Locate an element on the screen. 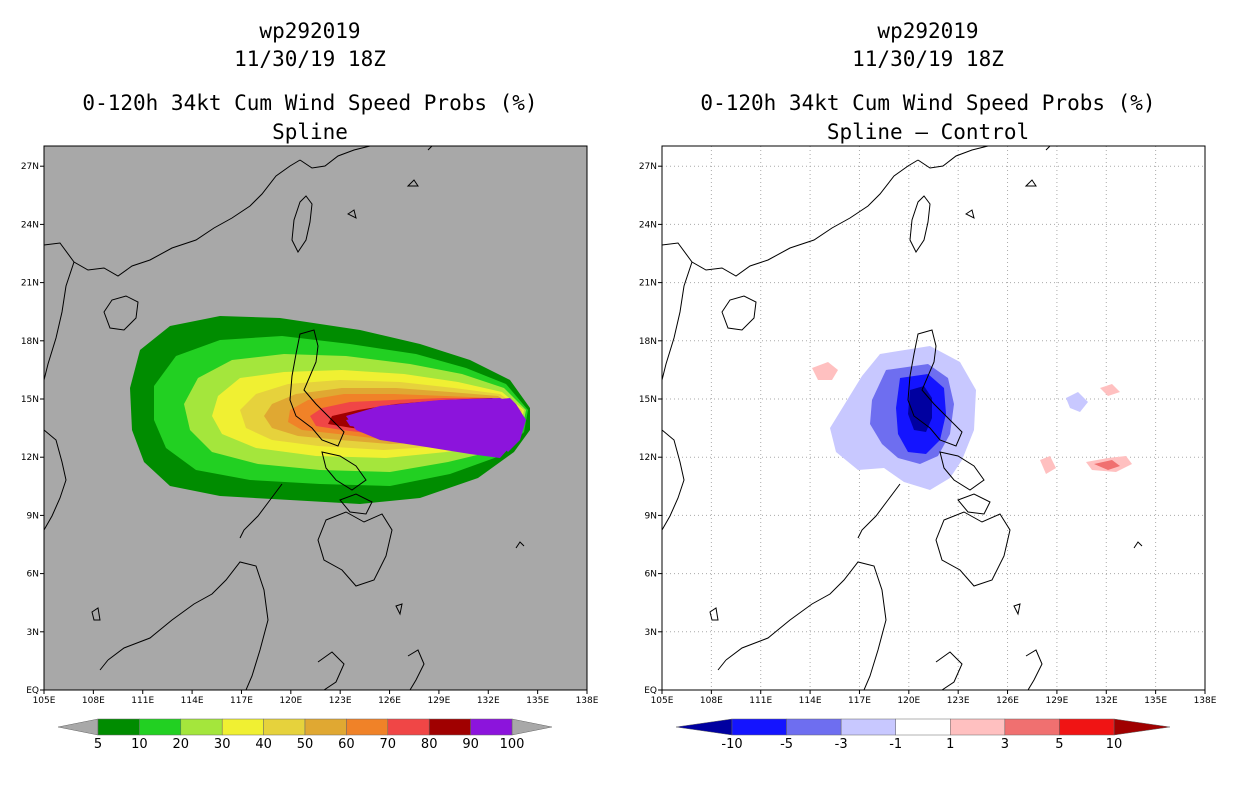 This screenshot has height=800, width=1236. right-title-subtitle: Spline — Control is located at coordinates (928, 132).